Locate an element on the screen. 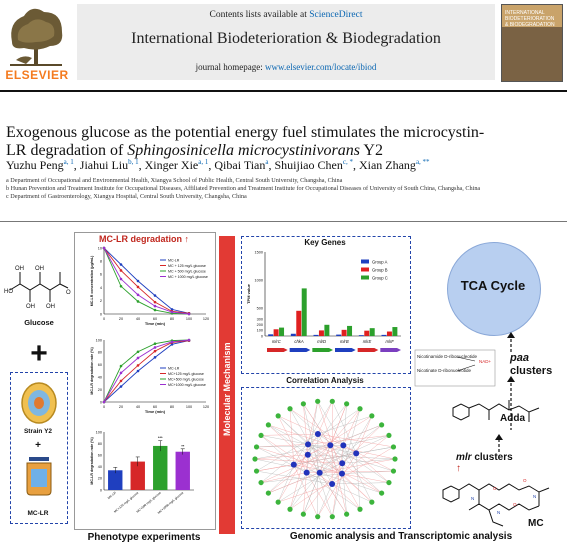  phenotype-footer: Phenotype experiments is located at coordinates (144, 537).